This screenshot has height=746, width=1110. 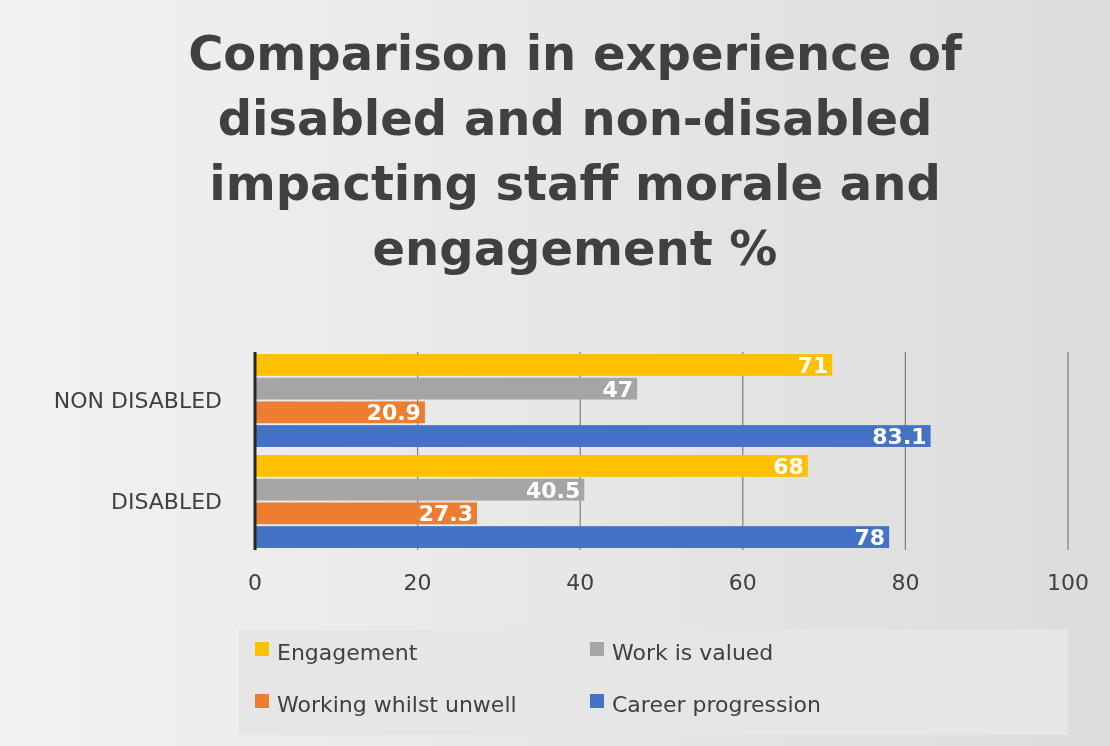 What do you see at coordinates (580, 582) in the screenshot?
I see `x-tick-label: 40` at bounding box center [580, 582].